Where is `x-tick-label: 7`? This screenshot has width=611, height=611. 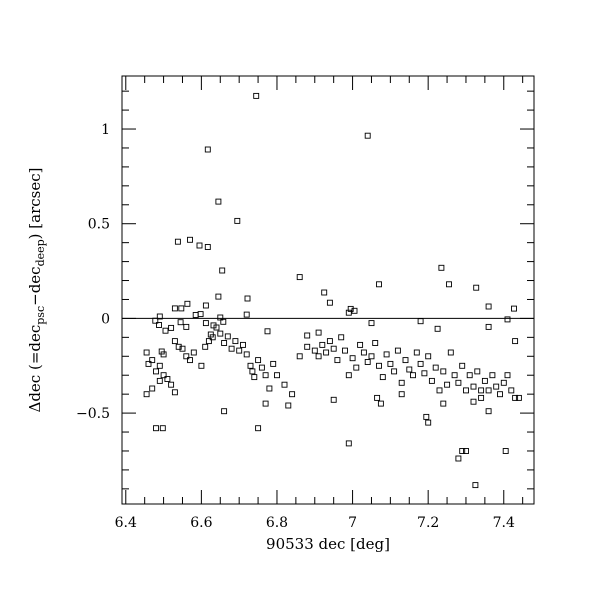 x-tick-label: 7 is located at coordinates (352, 523).